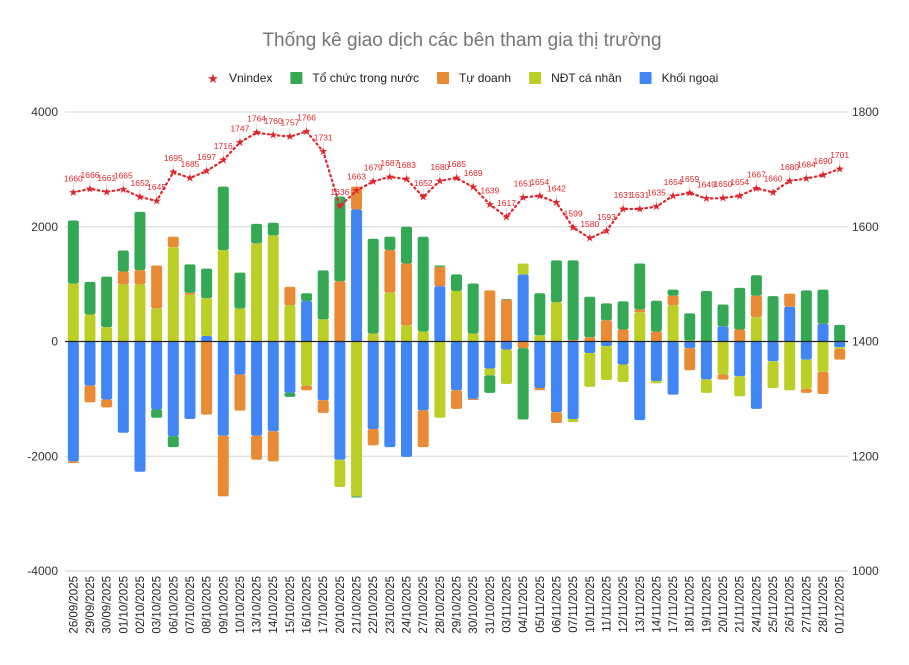 The width and height of the screenshot is (909, 665). What do you see at coordinates (458, 605) in the screenshot?
I see `x-tick-label: 29/10/2025` at bounding box center [458, 605].